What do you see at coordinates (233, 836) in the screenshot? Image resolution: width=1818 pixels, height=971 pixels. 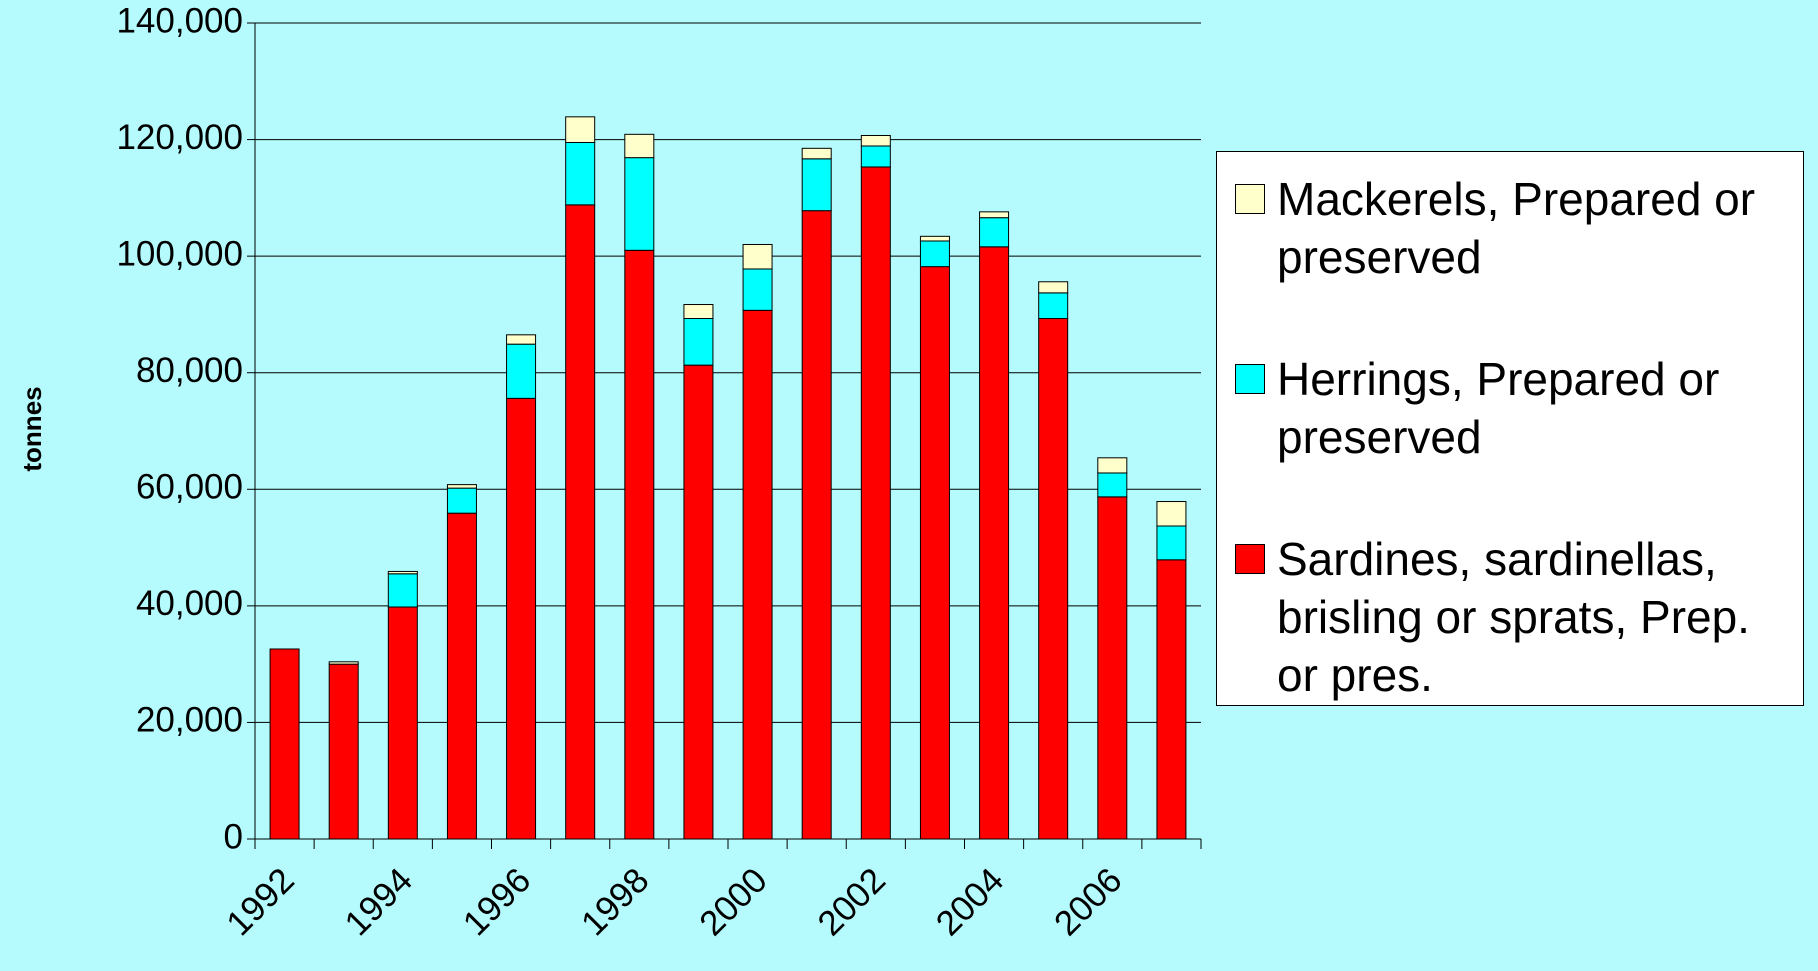 I see `y-tick-label: 0` at bounding box center [233, 836].